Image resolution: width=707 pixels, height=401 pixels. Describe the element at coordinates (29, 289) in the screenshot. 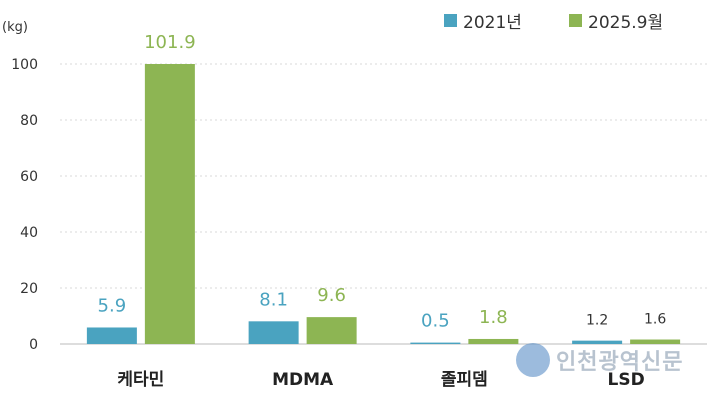

I see `y-tick-label: 20` at that location.